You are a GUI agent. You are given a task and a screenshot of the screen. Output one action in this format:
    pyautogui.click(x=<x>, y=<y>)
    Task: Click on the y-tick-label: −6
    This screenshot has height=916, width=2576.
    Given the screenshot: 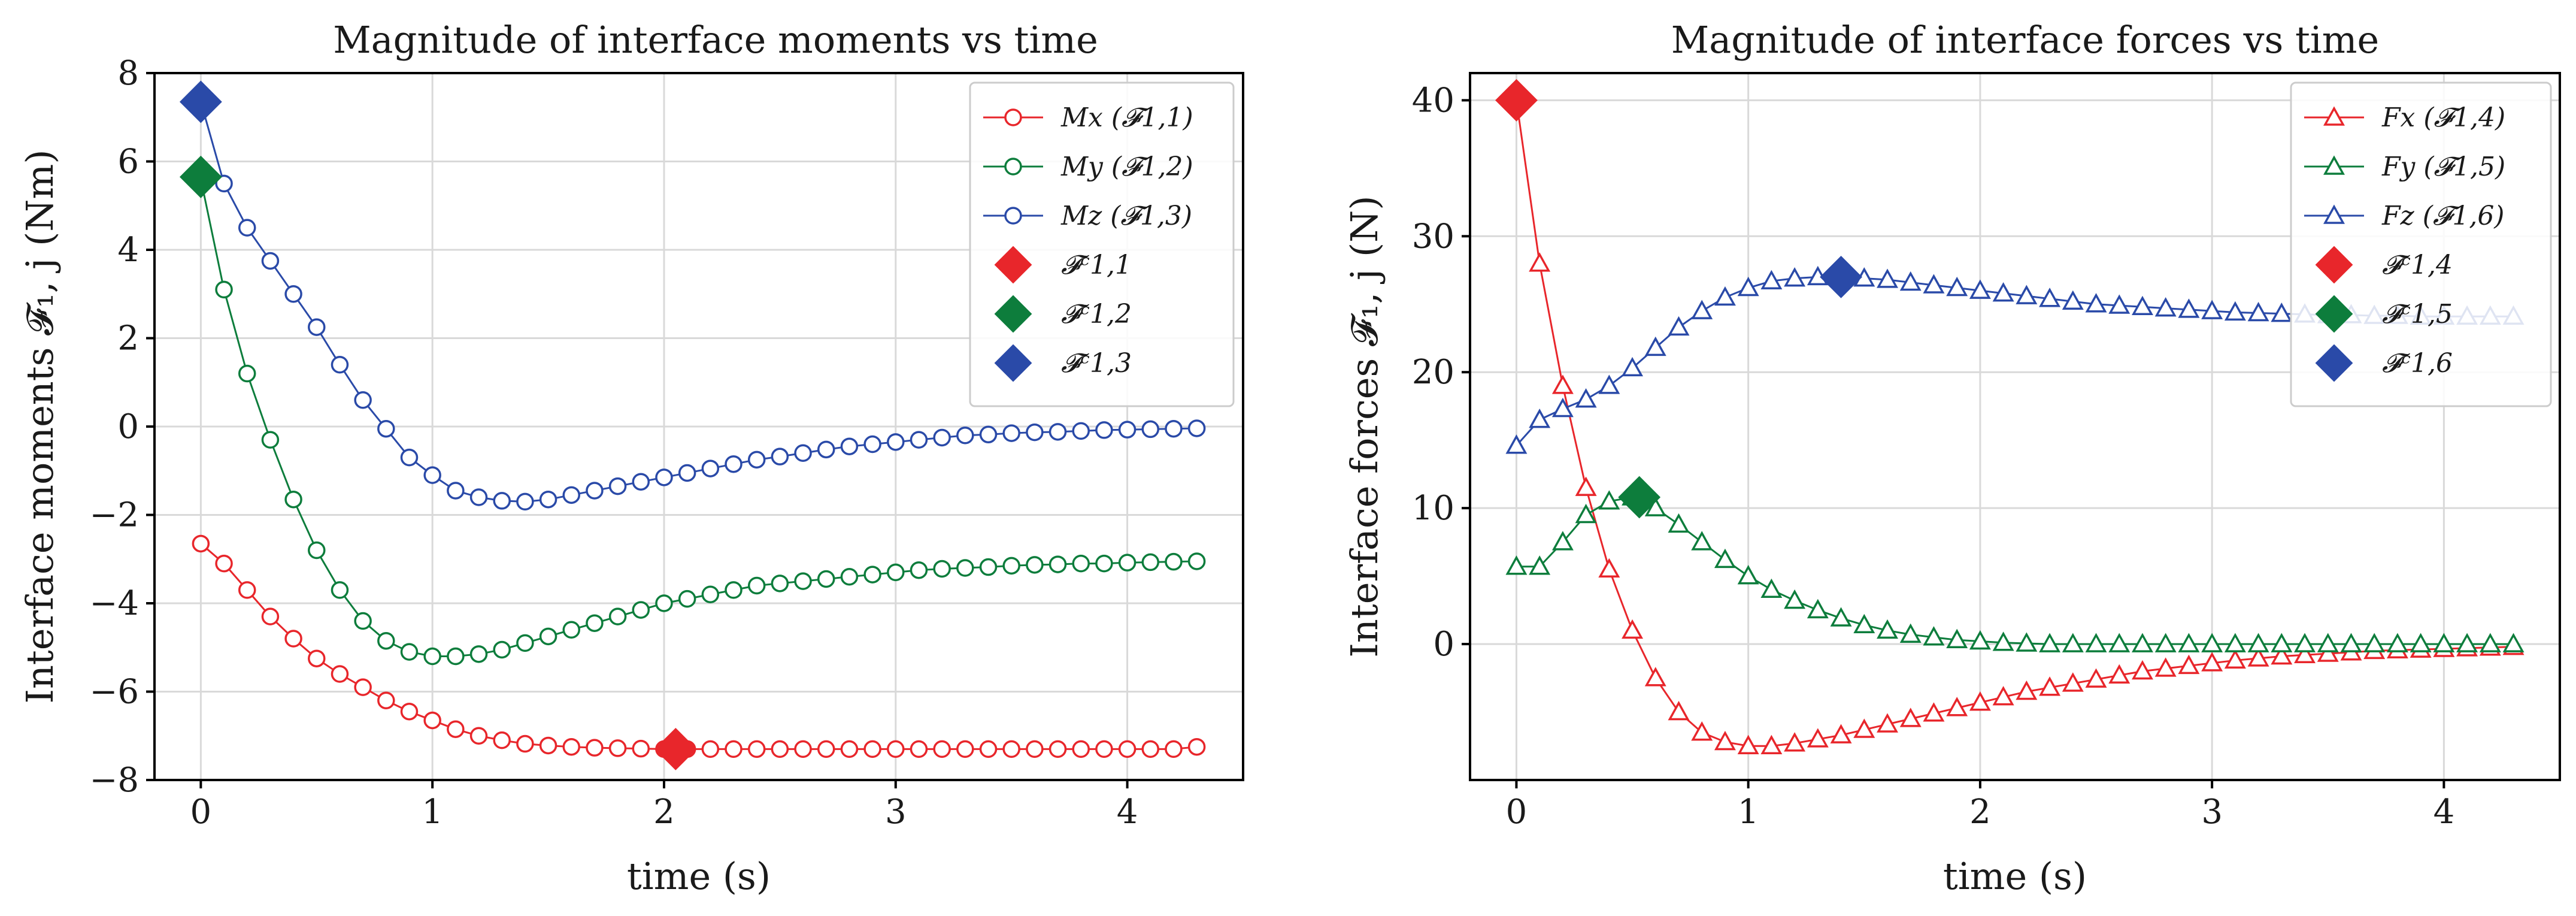 What is the action you would take?
    pyautogui.click(x=114, y=692)
    